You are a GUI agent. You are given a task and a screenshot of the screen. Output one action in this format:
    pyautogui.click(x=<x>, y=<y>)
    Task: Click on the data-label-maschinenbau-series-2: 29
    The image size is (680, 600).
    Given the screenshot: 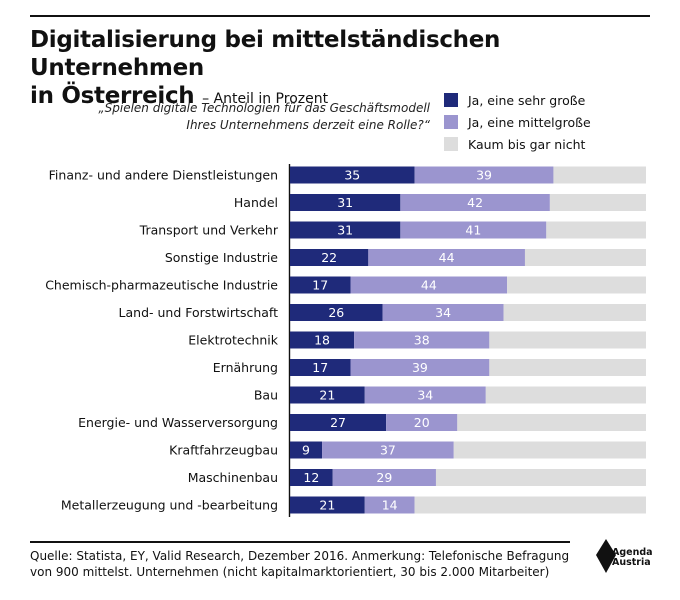 What is the action you would take?
    pyautogui.click(x=384, y=477)
    